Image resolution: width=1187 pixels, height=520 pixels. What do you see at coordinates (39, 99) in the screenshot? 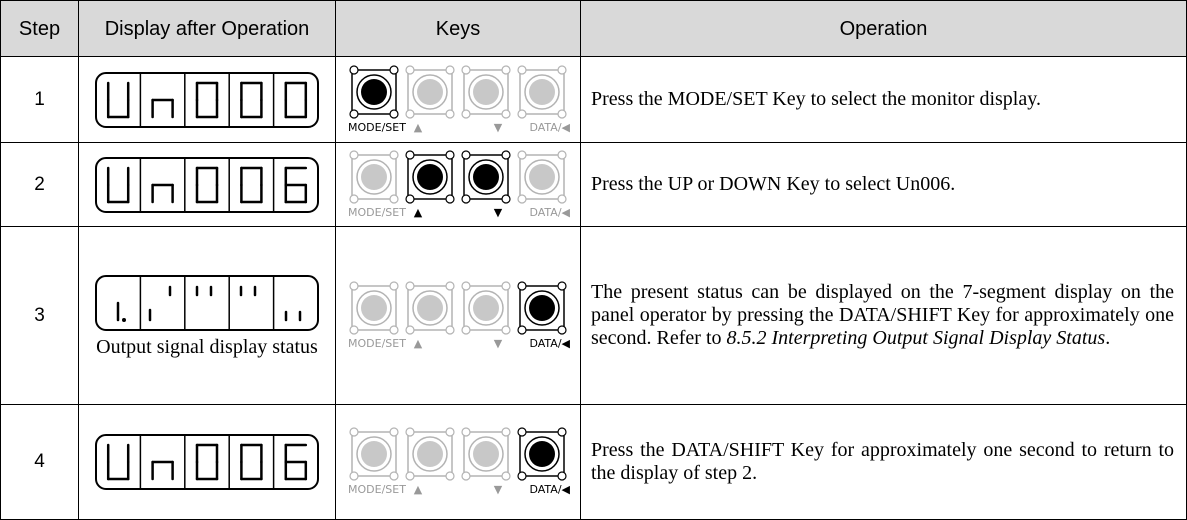
I see `step-cell: 1` at bounding box center [39, 99].